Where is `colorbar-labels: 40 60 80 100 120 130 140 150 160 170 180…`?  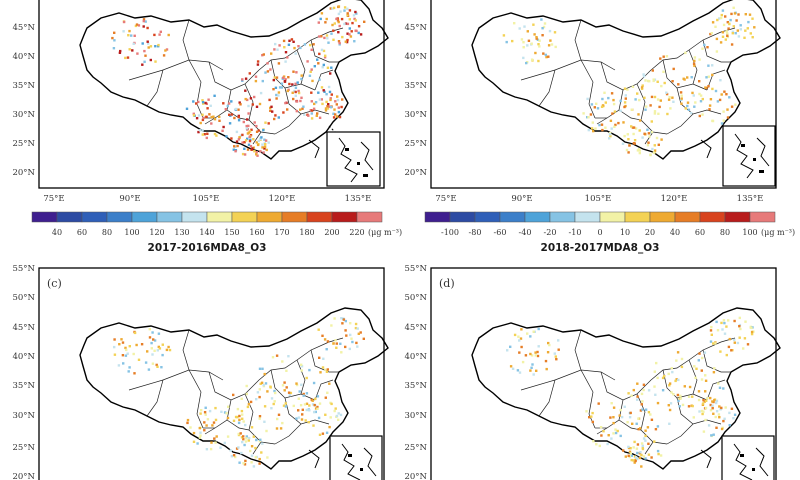
colorbar-labels: 40 60 80 100 120 130 140 150 160 170 180… is located at coordinates (208, 232).